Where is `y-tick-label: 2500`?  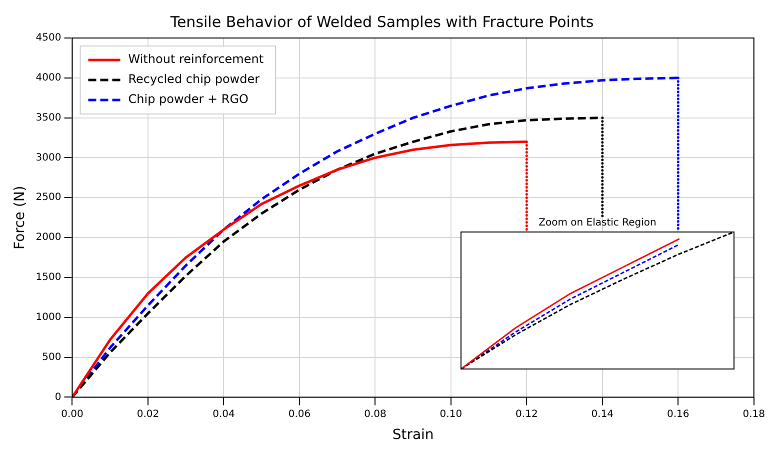 y-tick-label: 2500 is located at coordinates (49, 198).